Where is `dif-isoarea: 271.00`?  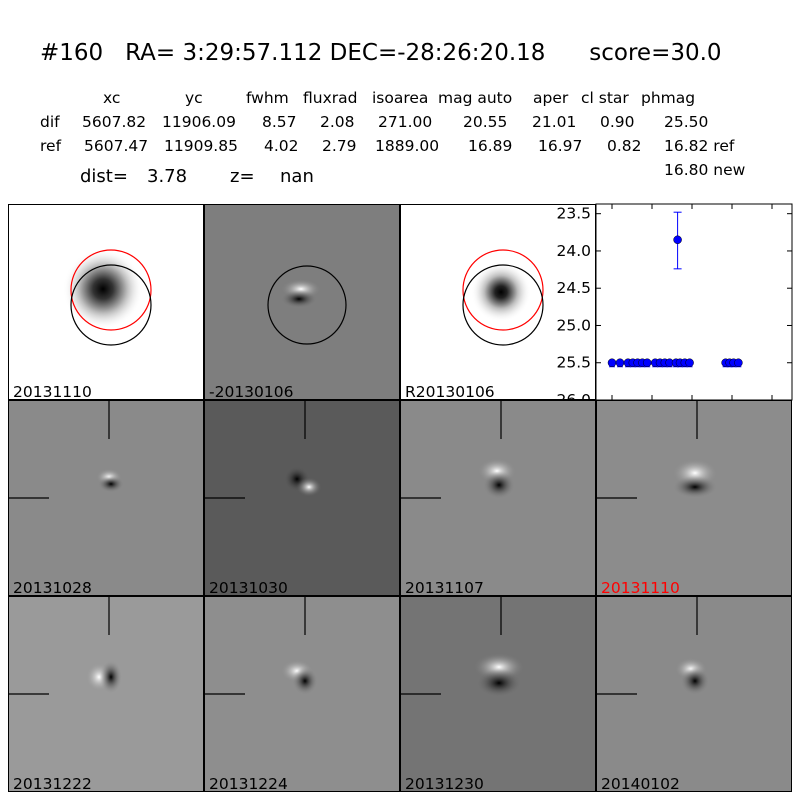
dif-isoarea: 271.00 is located at coordinates (405, 122).